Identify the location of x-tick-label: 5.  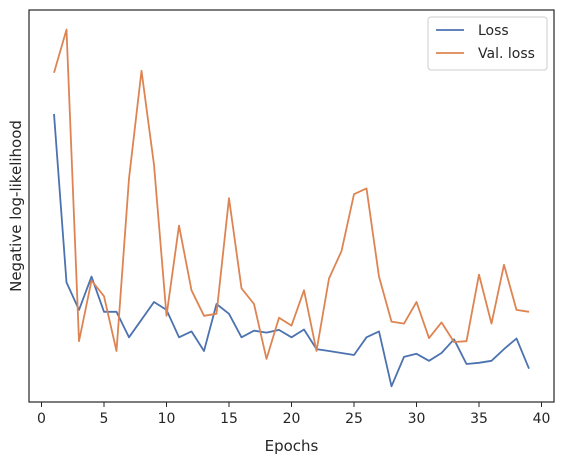
(104, 419).